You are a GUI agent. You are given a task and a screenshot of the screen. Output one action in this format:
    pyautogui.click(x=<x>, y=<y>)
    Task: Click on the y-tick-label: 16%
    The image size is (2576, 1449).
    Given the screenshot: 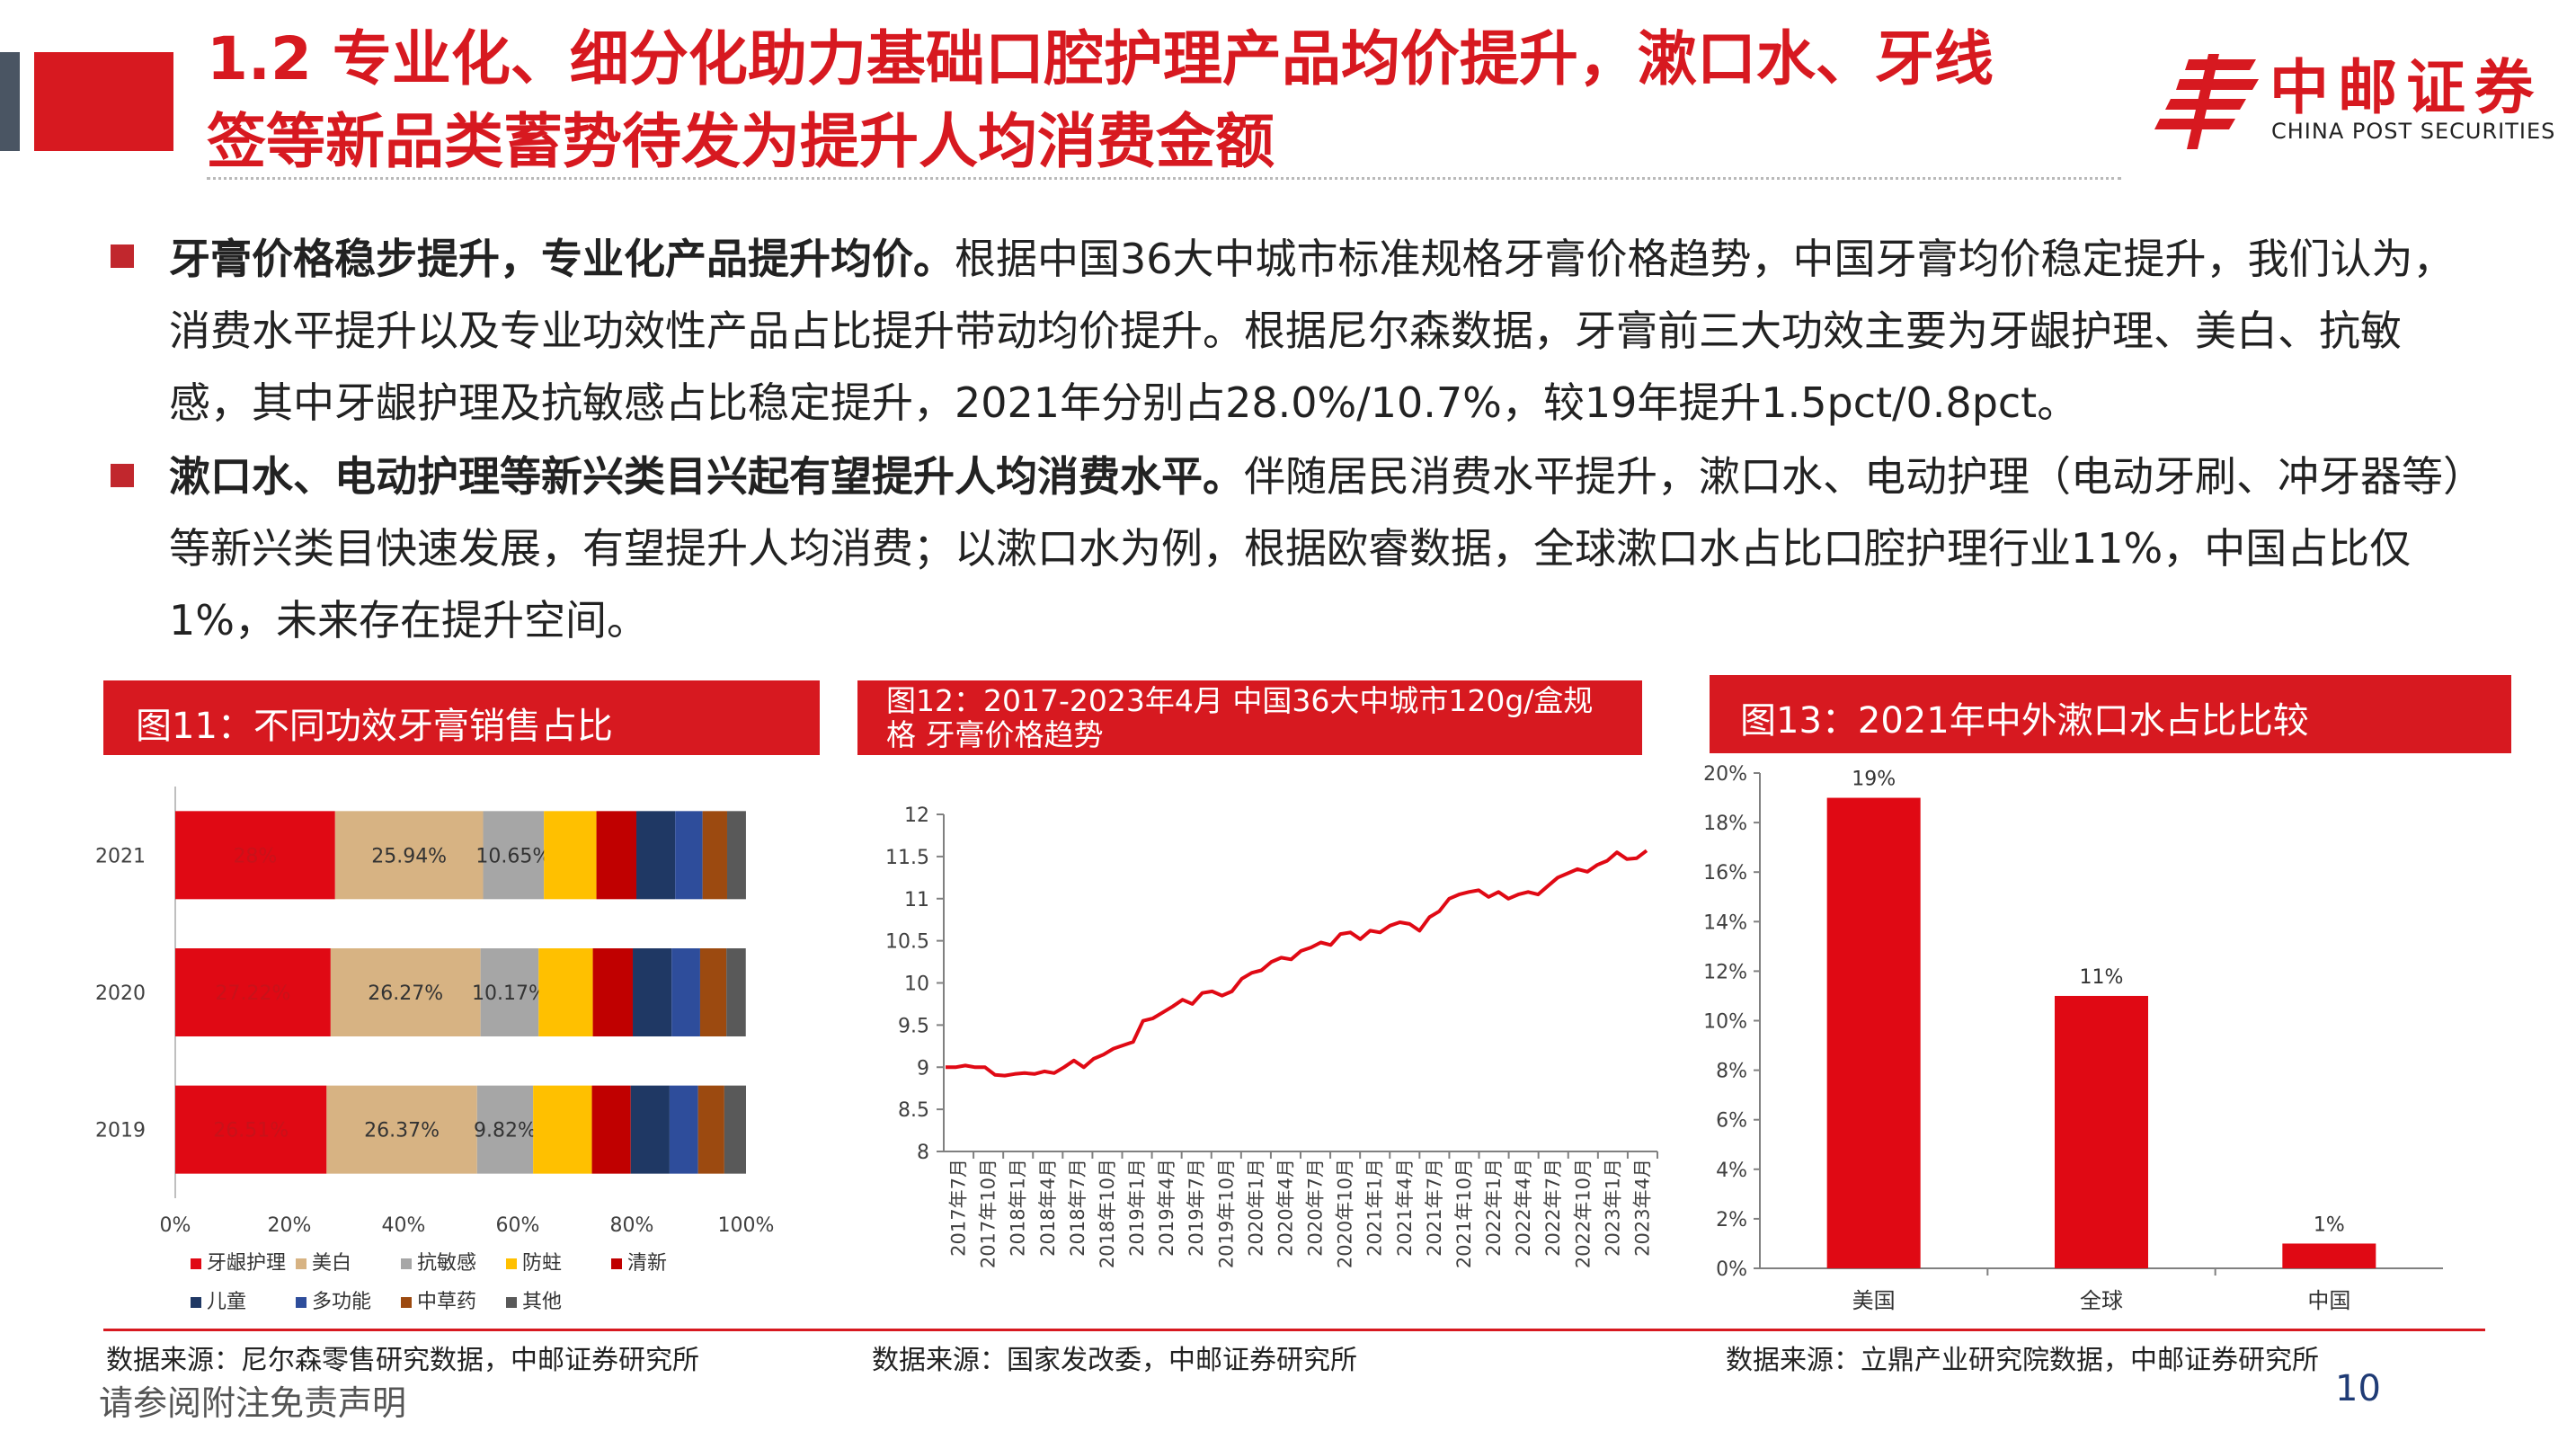 What is the action you would take?
    pyautogui.click(x=1725, y=873)
    